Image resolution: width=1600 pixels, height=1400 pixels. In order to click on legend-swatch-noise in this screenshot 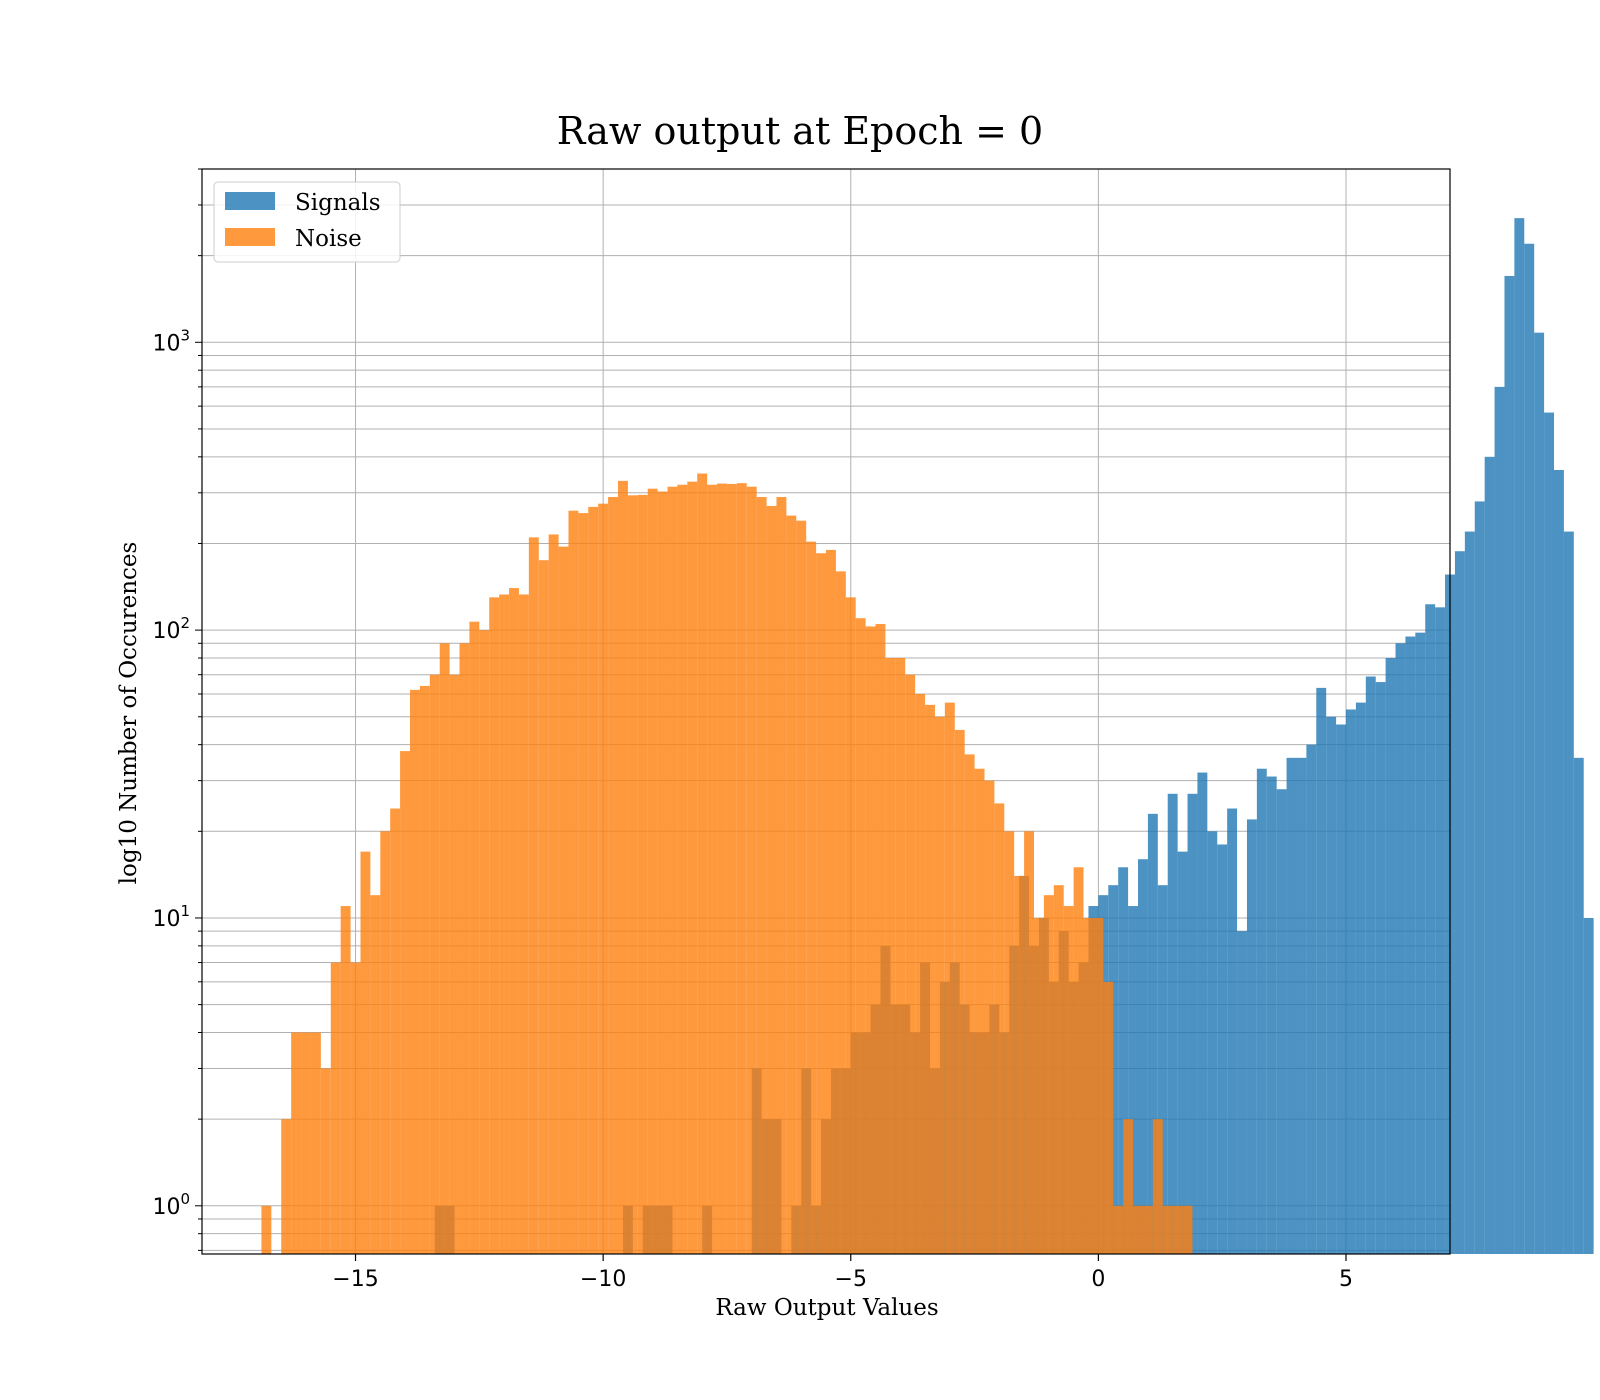, I will do `click(250, 237)`.